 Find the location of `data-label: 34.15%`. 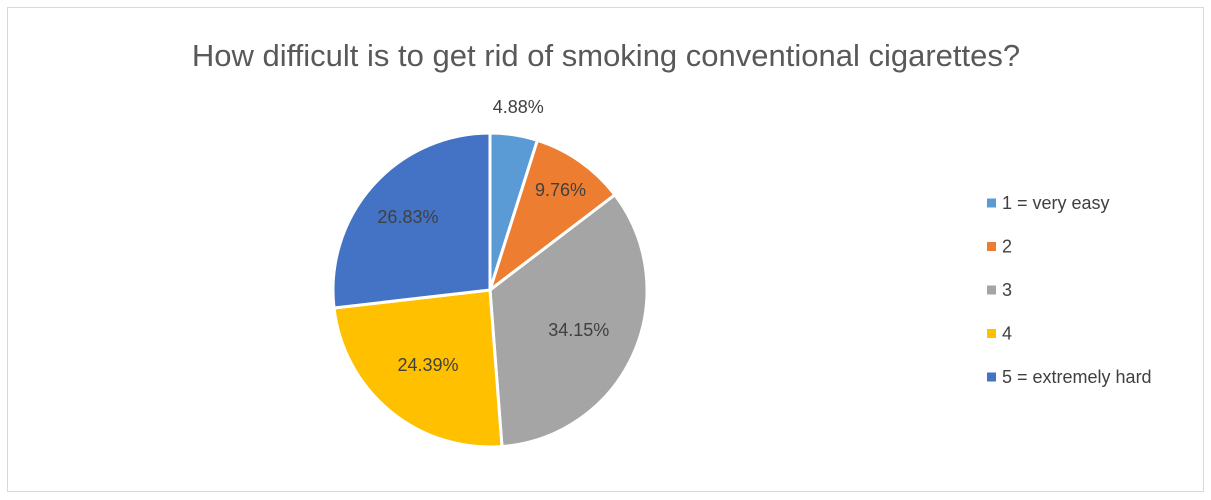

data-label: 34.15% is located at coordinates (578, 330).